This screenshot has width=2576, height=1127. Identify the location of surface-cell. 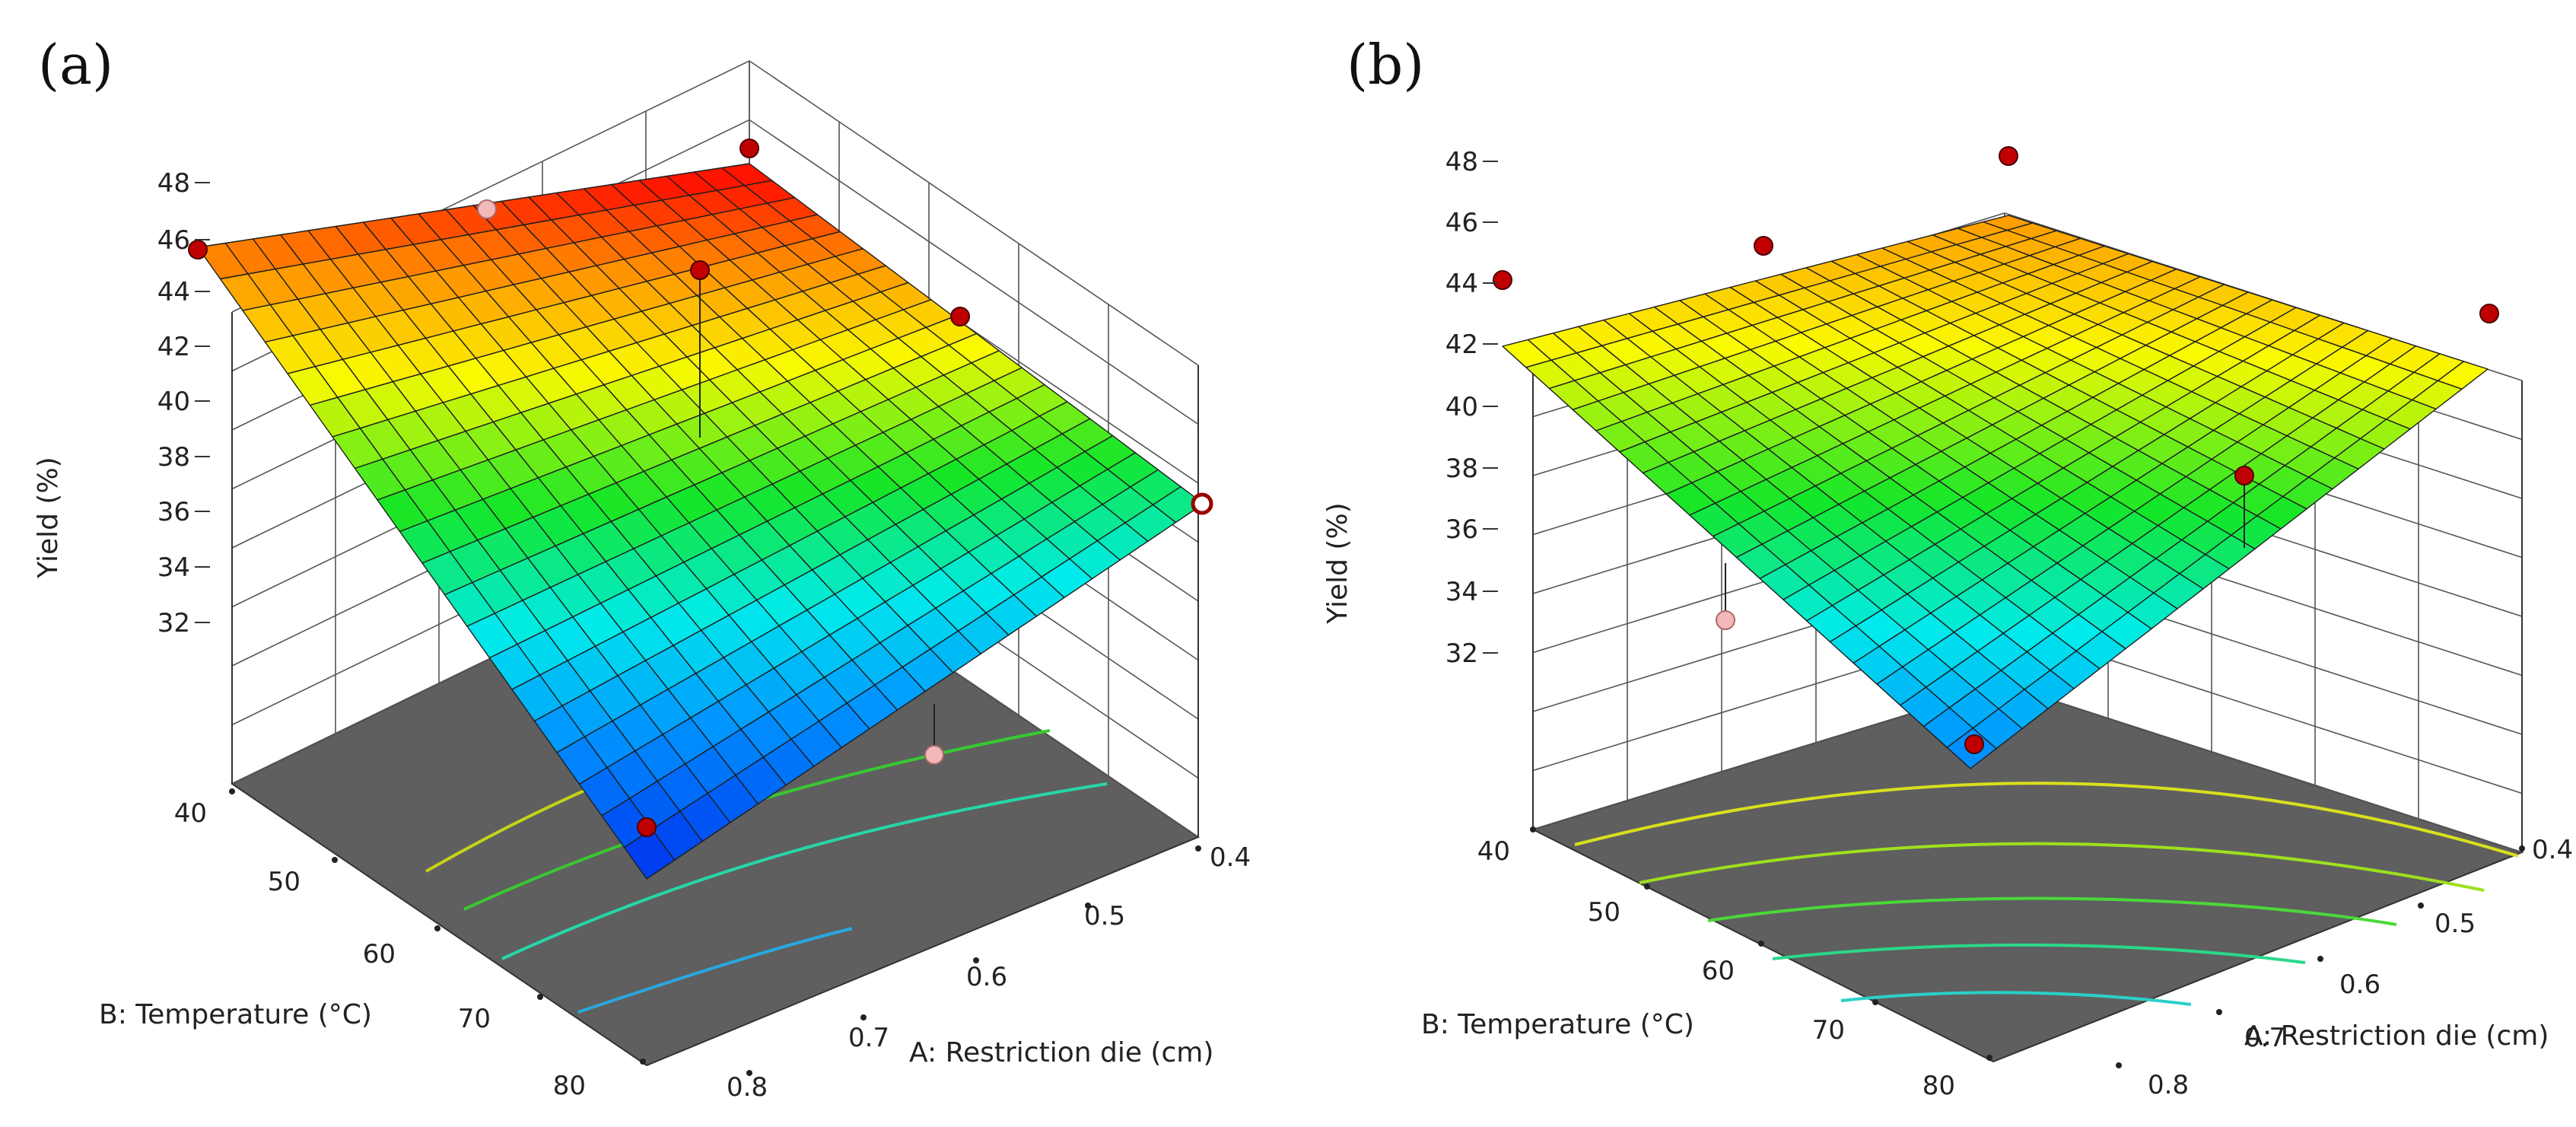
(649, 854).